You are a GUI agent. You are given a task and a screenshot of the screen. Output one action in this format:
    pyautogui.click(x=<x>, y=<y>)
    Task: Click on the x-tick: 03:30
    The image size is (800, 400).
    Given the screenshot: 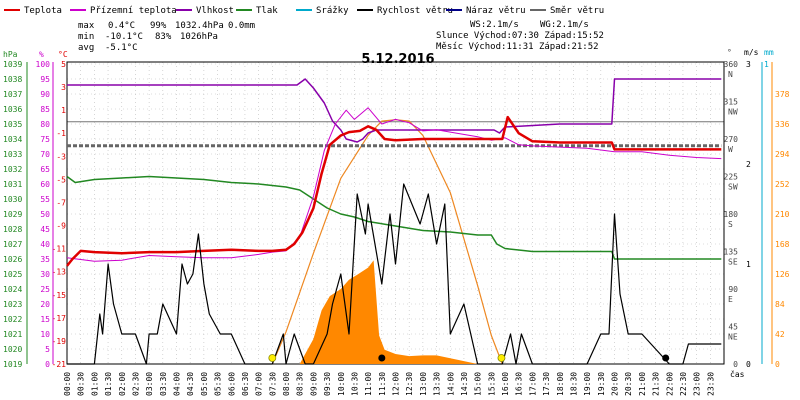 What is the action you would take?
    pyautogui.click(x=163, y=384)
    